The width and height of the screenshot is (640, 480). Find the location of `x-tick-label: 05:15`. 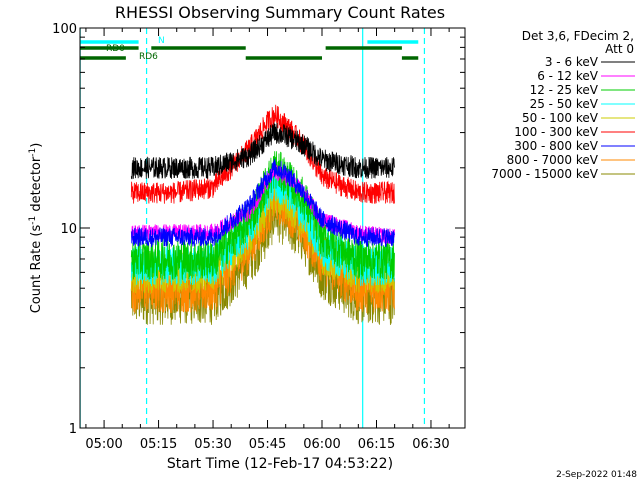

x-tick-label: 05:15 is located at coordinates (158, 444).